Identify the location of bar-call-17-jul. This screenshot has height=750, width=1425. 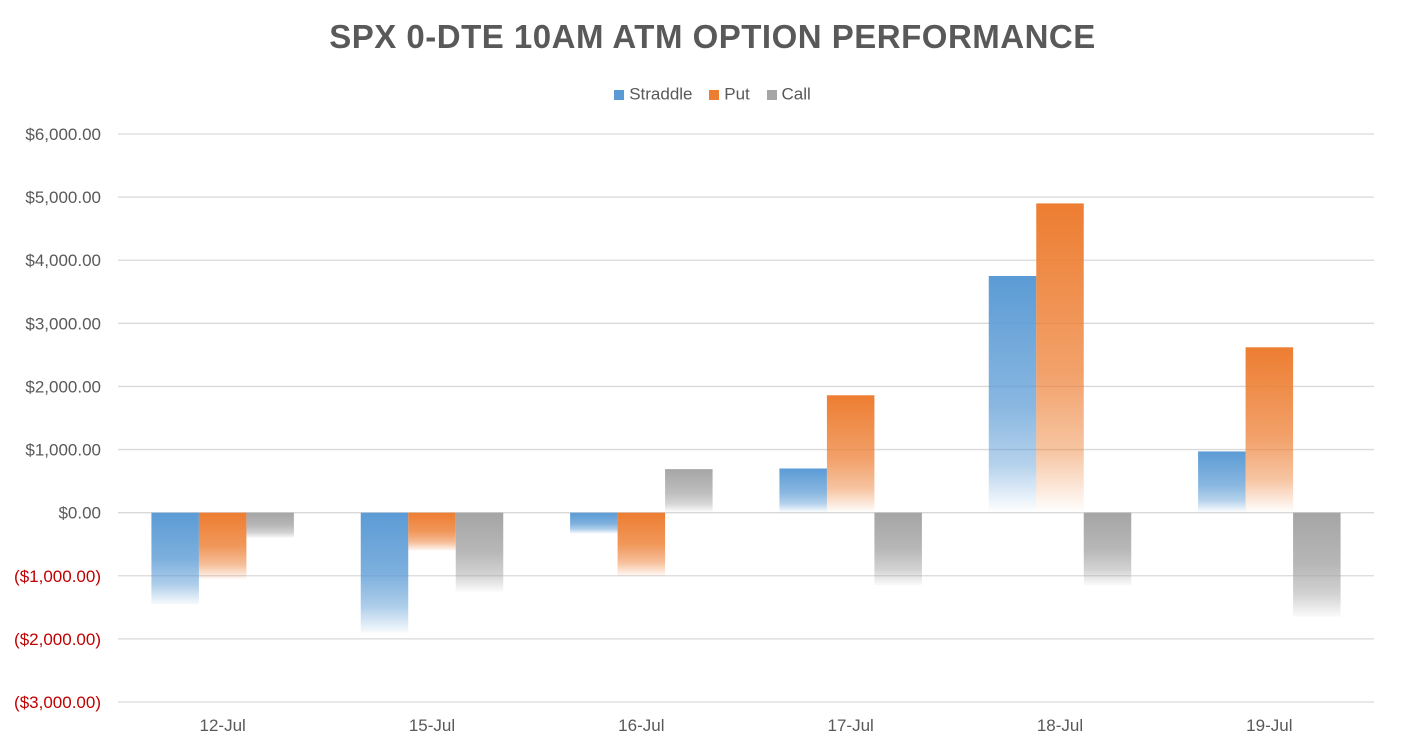
(898, 549).